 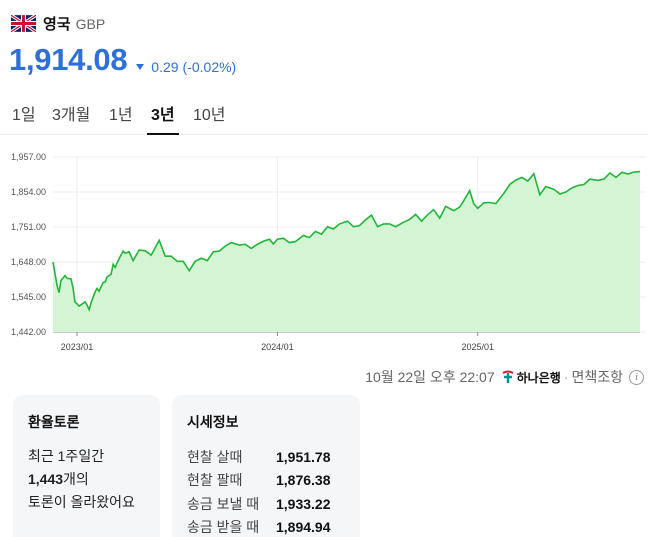 I want to click on period-tabs: 1일 3개월 1년 3년 10년, so click(x=324, y=115).